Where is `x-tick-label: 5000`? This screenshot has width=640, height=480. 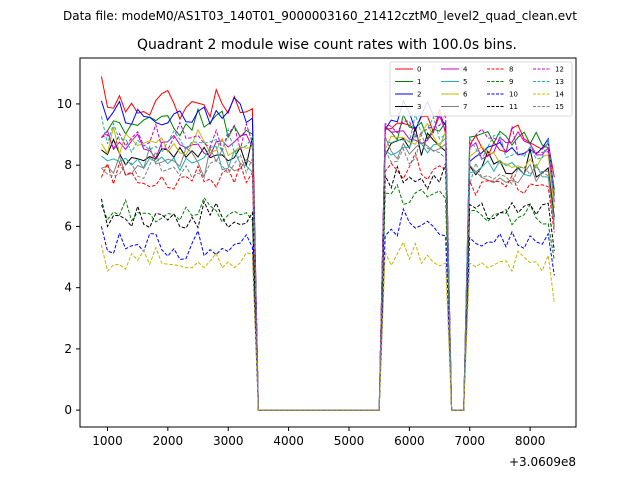 x-tick-label: 5000 is located at coordinates (349, 441).